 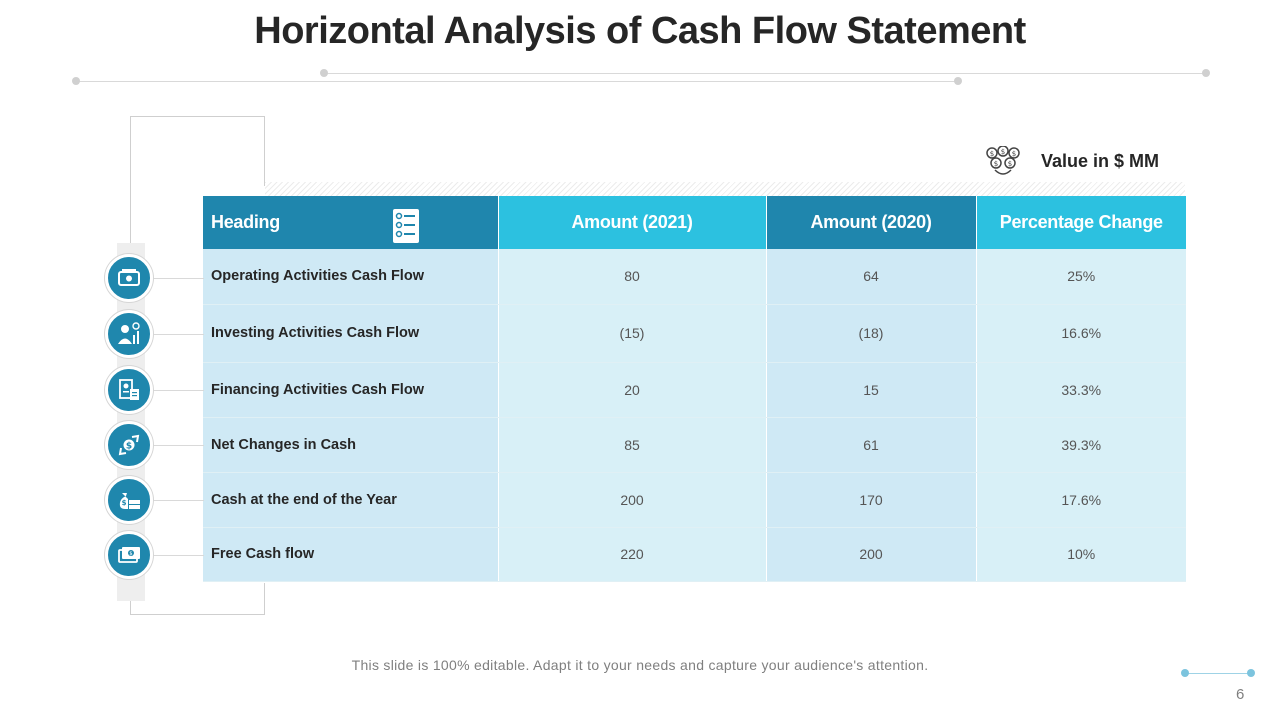 What do you see at coordinates (632, 445) in the screenshot?
I see `row-amount-2021: 85` at bounding box center [632, 445].